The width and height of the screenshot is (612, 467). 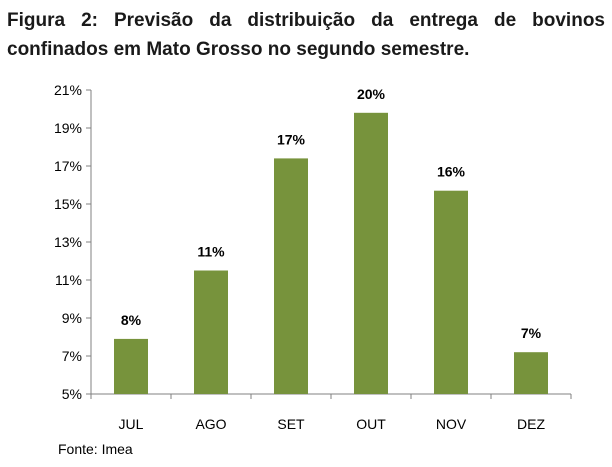 What do you see at coordinates (72, 318) in the screenshot?
I see `y-tick-label: 9%` at bounding box center [72, 318].